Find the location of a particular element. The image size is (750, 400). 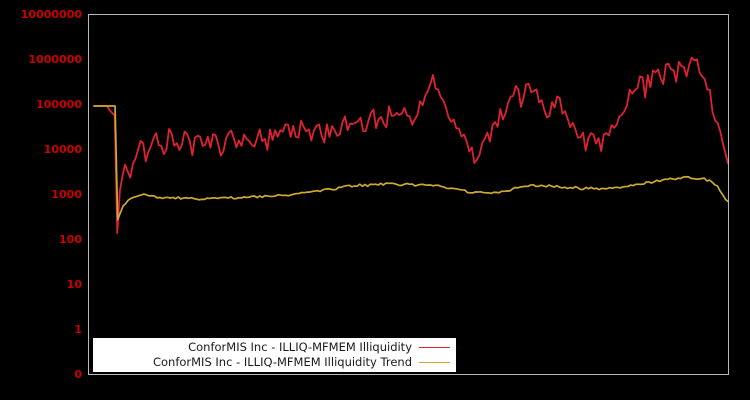

y-axis-tick-0: 10000000 is located at coordinates (51, 14).